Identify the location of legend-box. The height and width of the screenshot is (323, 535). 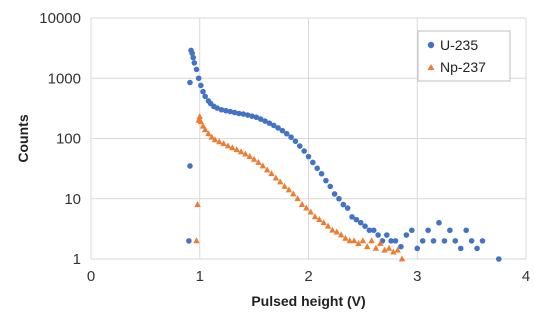
(464, 56).